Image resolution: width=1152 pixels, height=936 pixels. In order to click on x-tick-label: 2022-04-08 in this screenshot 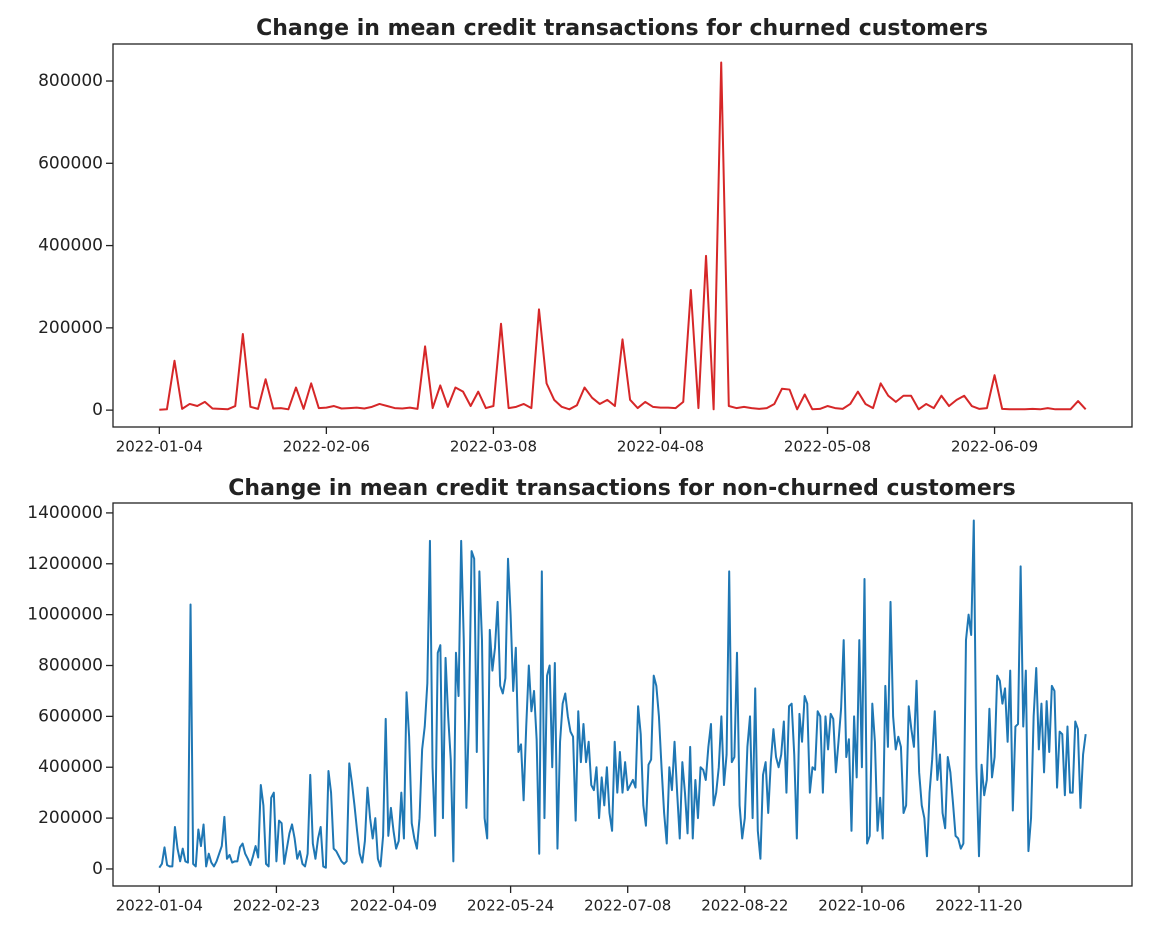, I will do `click(660, 447)`.